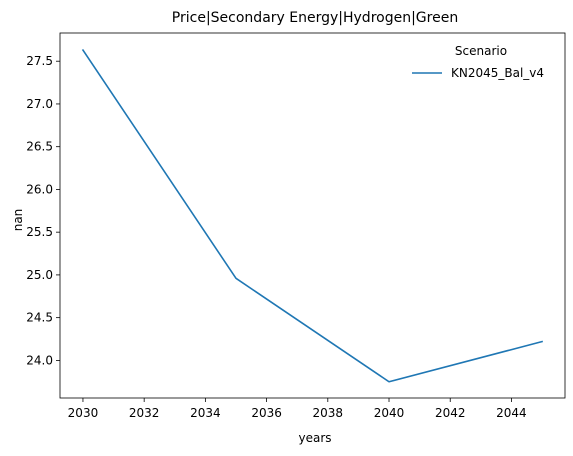 The width and height of the screenshot is (573, 456). I want to click on y-axis-ticks: 24.0 24.5 25.0 25.5 26.0 26.5 27.0 27.5, so click(43, 210).